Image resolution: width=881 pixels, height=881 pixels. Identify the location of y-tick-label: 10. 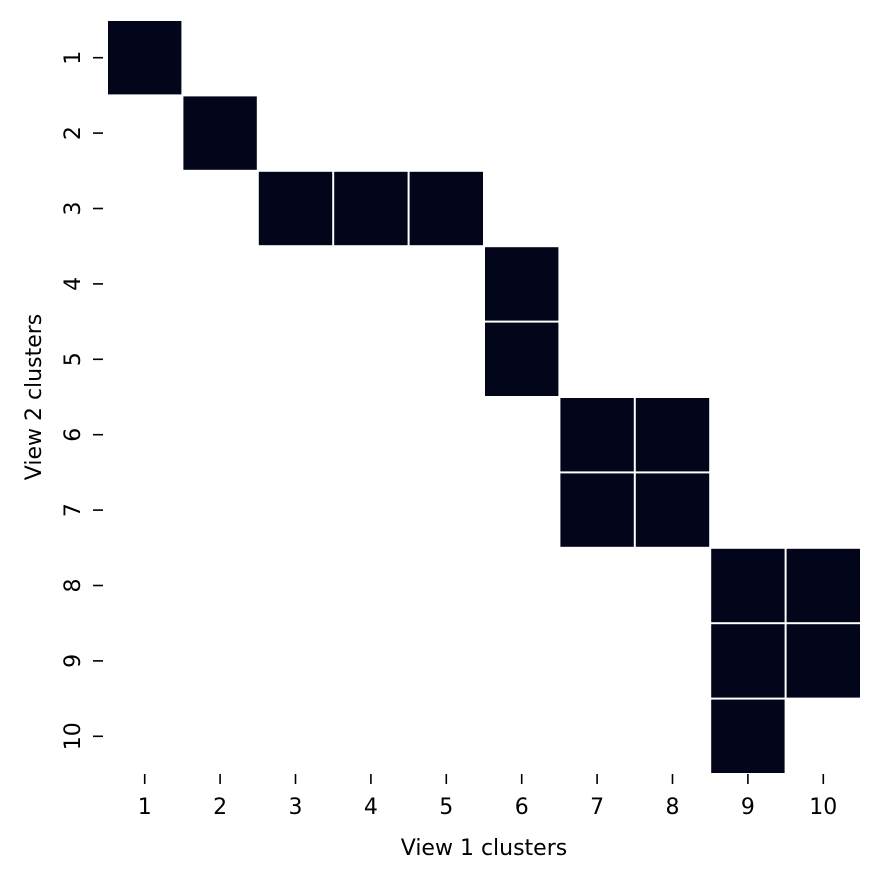
(73, 736).